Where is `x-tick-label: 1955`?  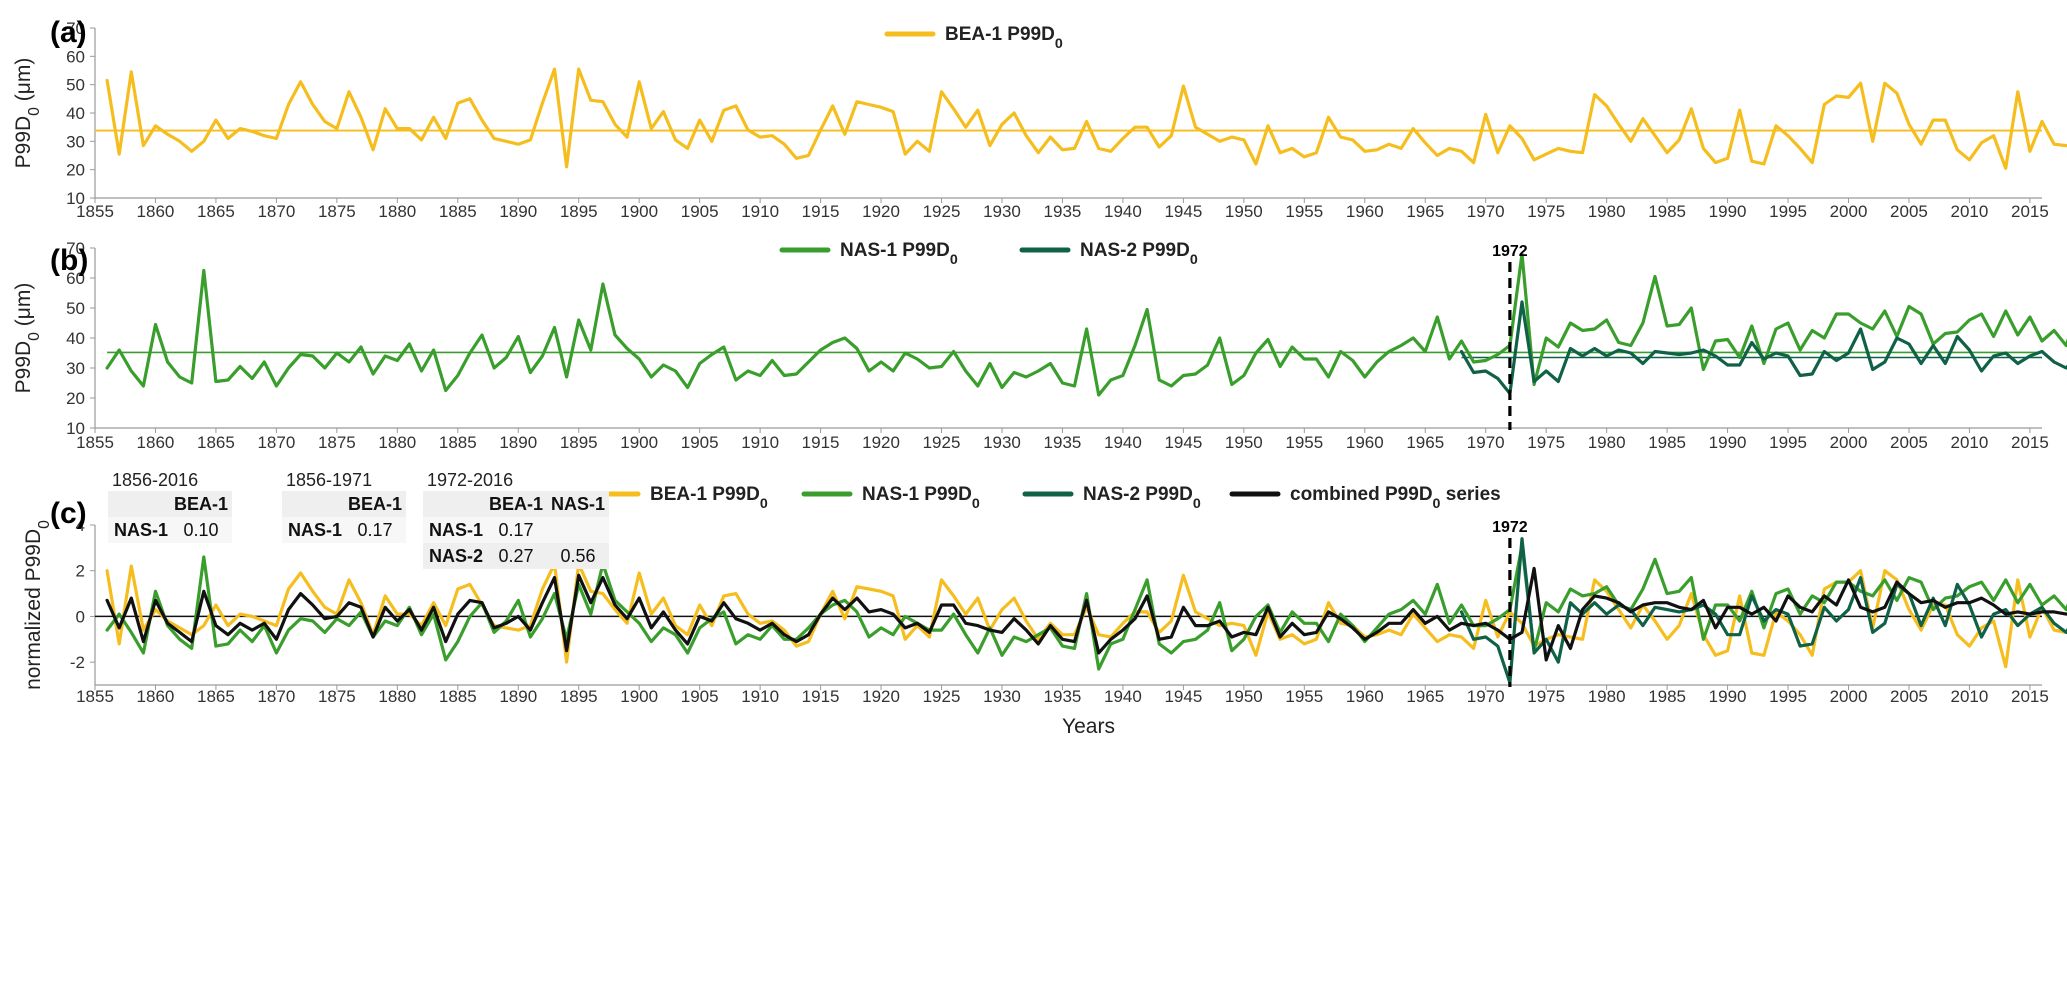 x-tick-label: 1955 is located at coordinates (1304, 211).